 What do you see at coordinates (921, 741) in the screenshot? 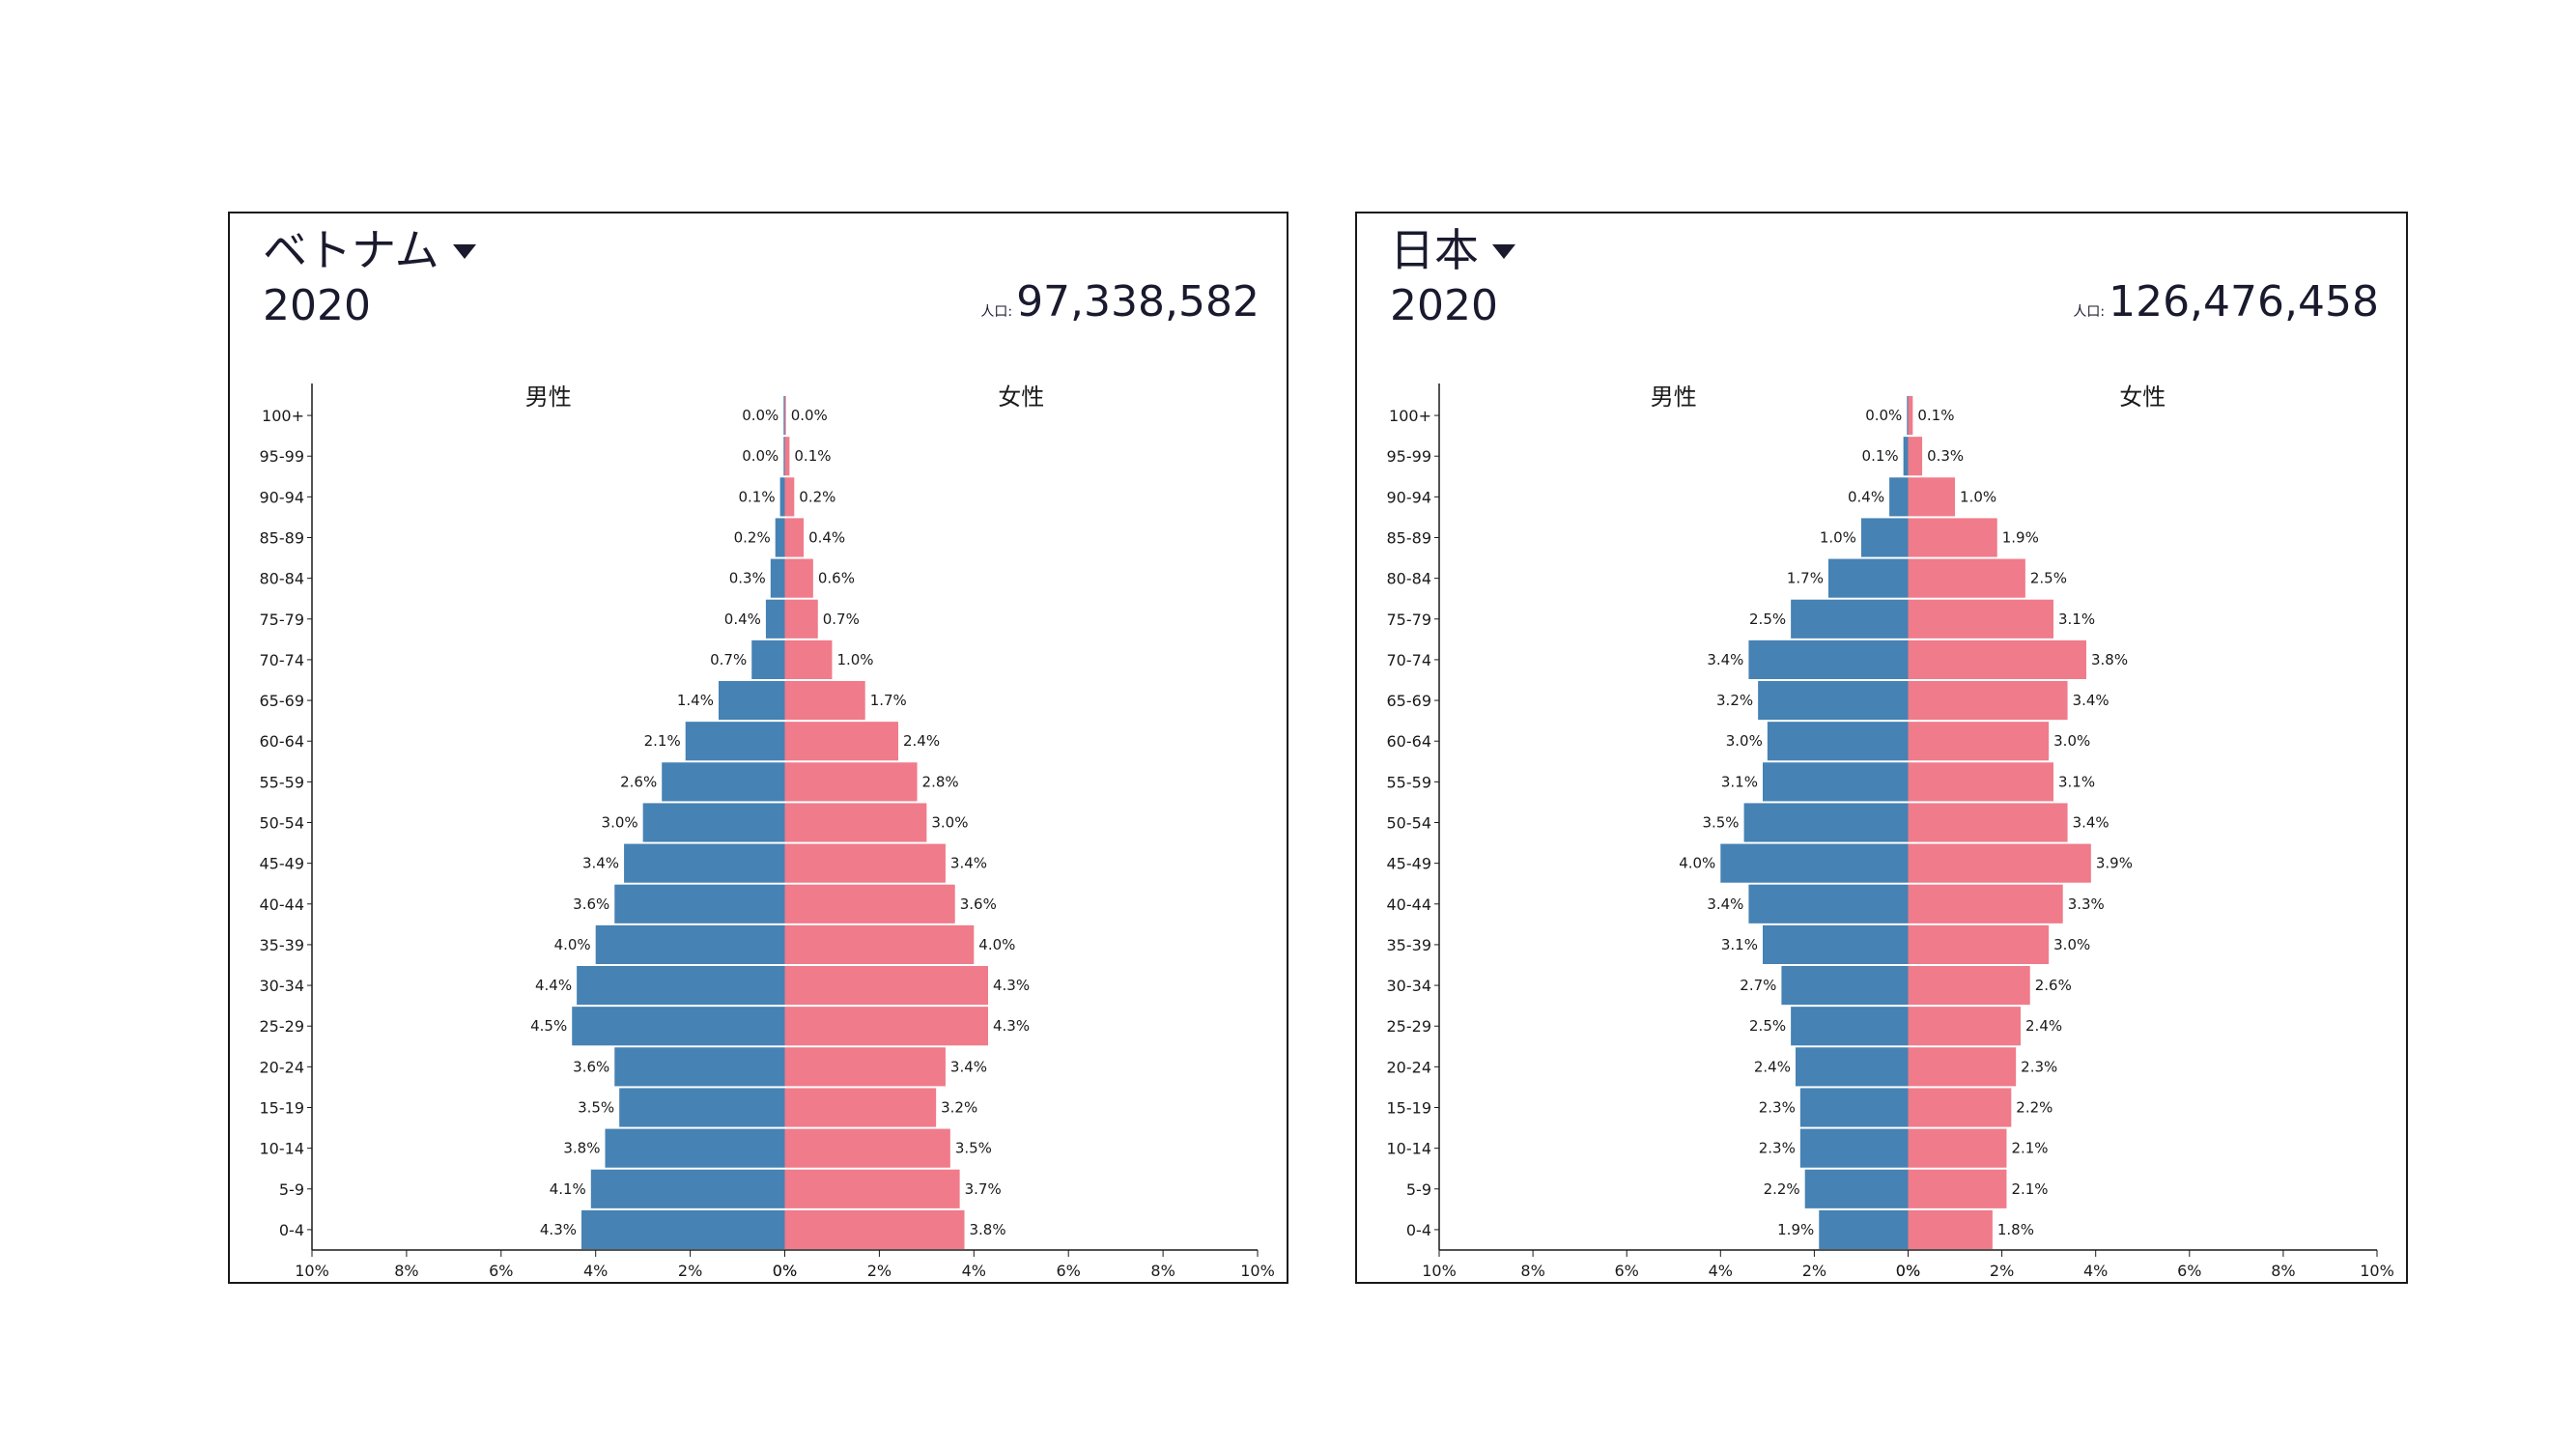
I see `female-value-label: 2.4%` at bounding box center [921, 741].